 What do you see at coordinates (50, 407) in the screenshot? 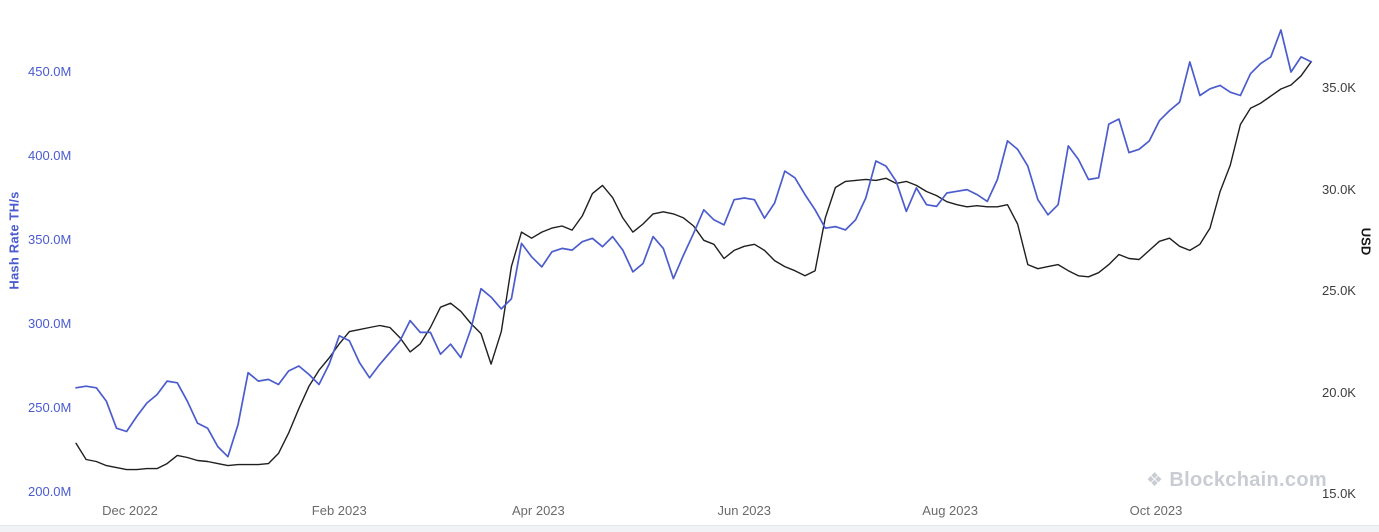
I see `left-tick-label: 250.0M` at bounding box center [50, 407].